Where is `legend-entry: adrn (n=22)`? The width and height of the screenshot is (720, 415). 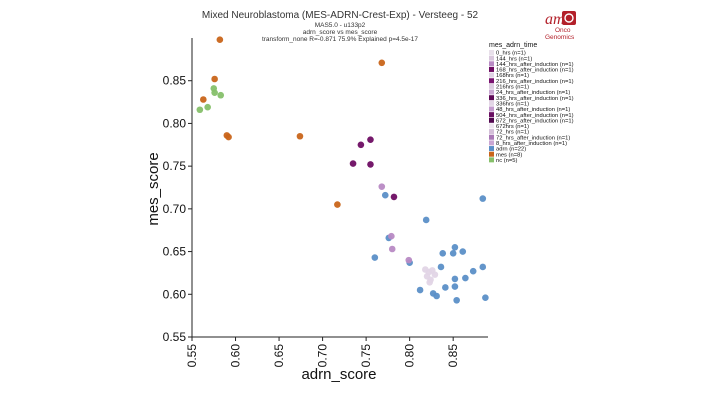 legend-entry: adrn (n=22) is located at coordinates (511, 150).